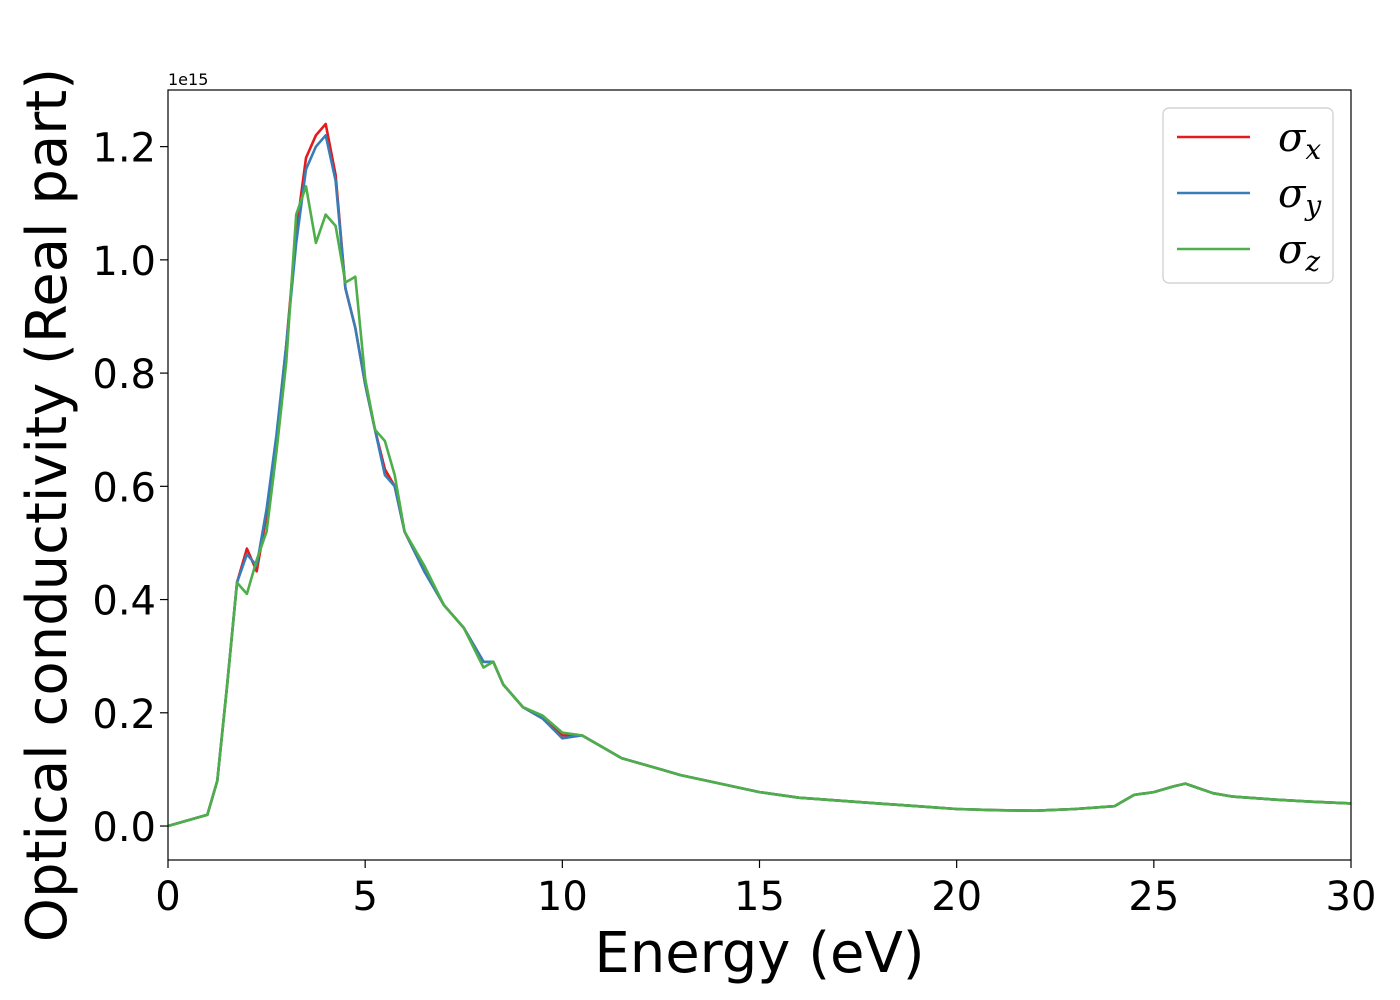 Image resolution: width=1400 pixels, height=1000 pixels. Describe the element at coordinates (759, 897) in the screenshot. I see `x-tick-label: 15` at that location.